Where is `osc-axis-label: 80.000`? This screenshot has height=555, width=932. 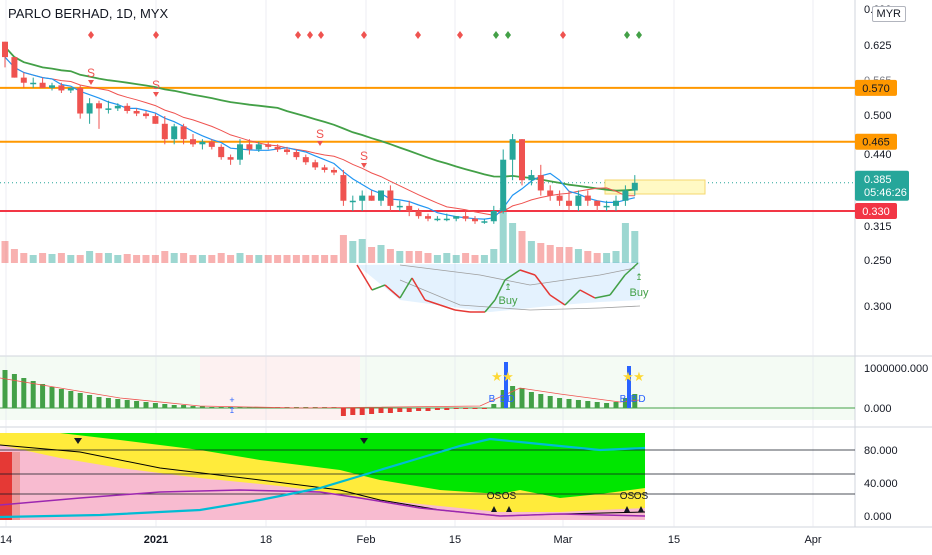
osc-axis-label: 80.000 is located at coordinates (881, 451).